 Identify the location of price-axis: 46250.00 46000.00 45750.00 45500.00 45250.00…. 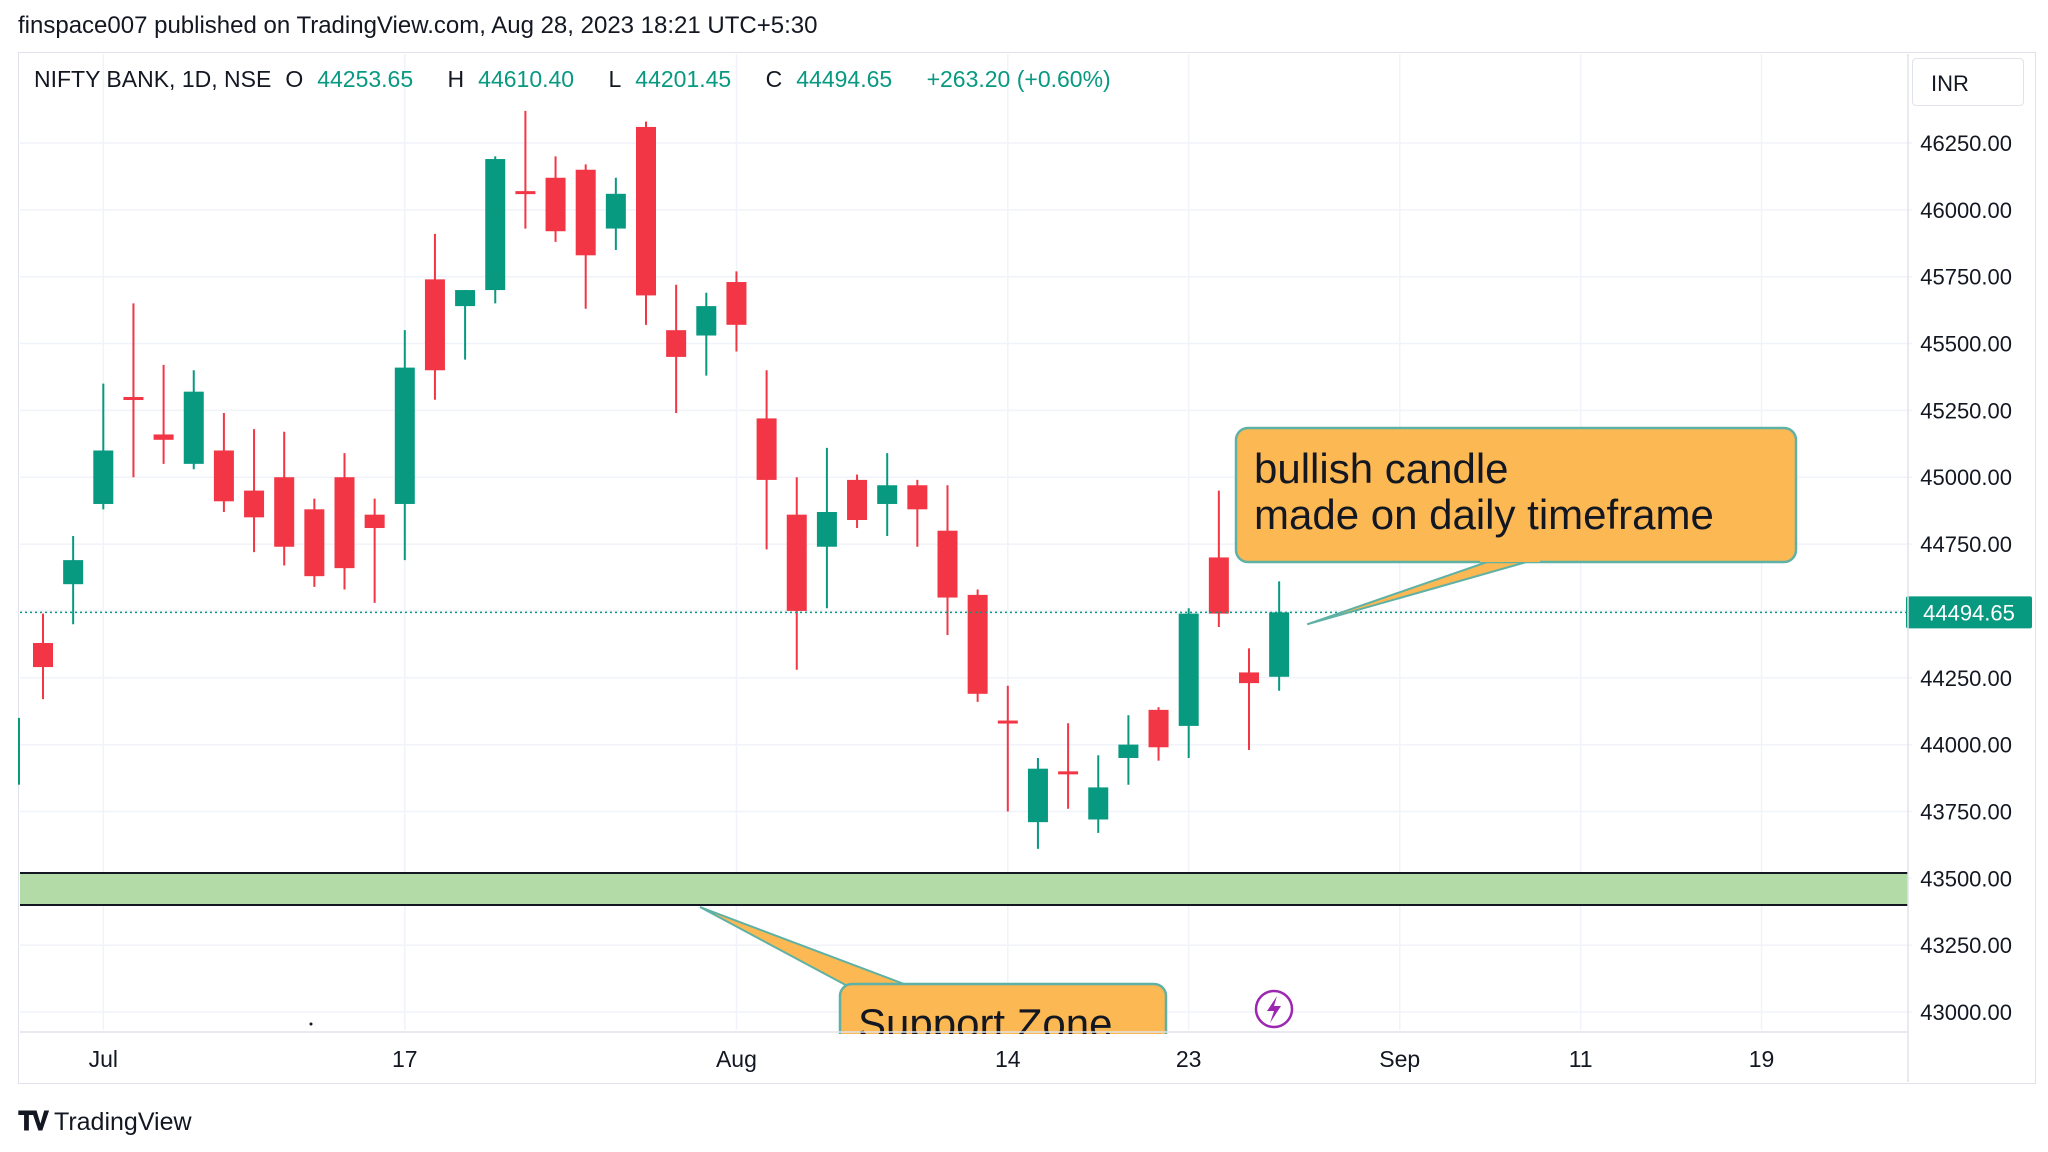
(1966, 578).